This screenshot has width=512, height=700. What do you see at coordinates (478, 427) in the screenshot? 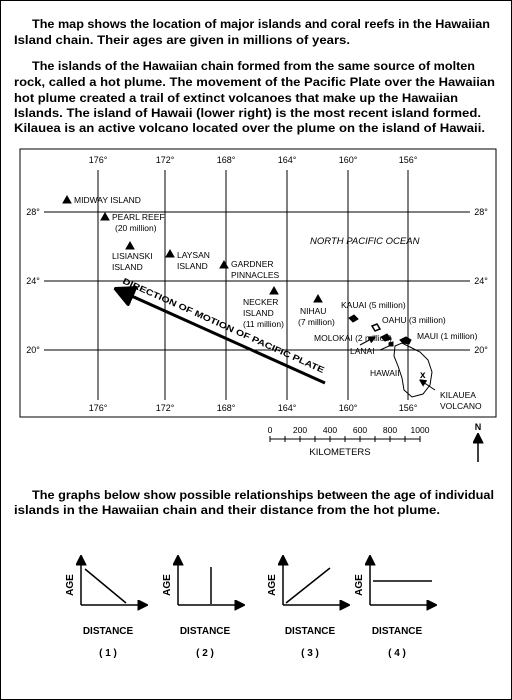
I see `north-label: N` at bounding box center [478, 427].